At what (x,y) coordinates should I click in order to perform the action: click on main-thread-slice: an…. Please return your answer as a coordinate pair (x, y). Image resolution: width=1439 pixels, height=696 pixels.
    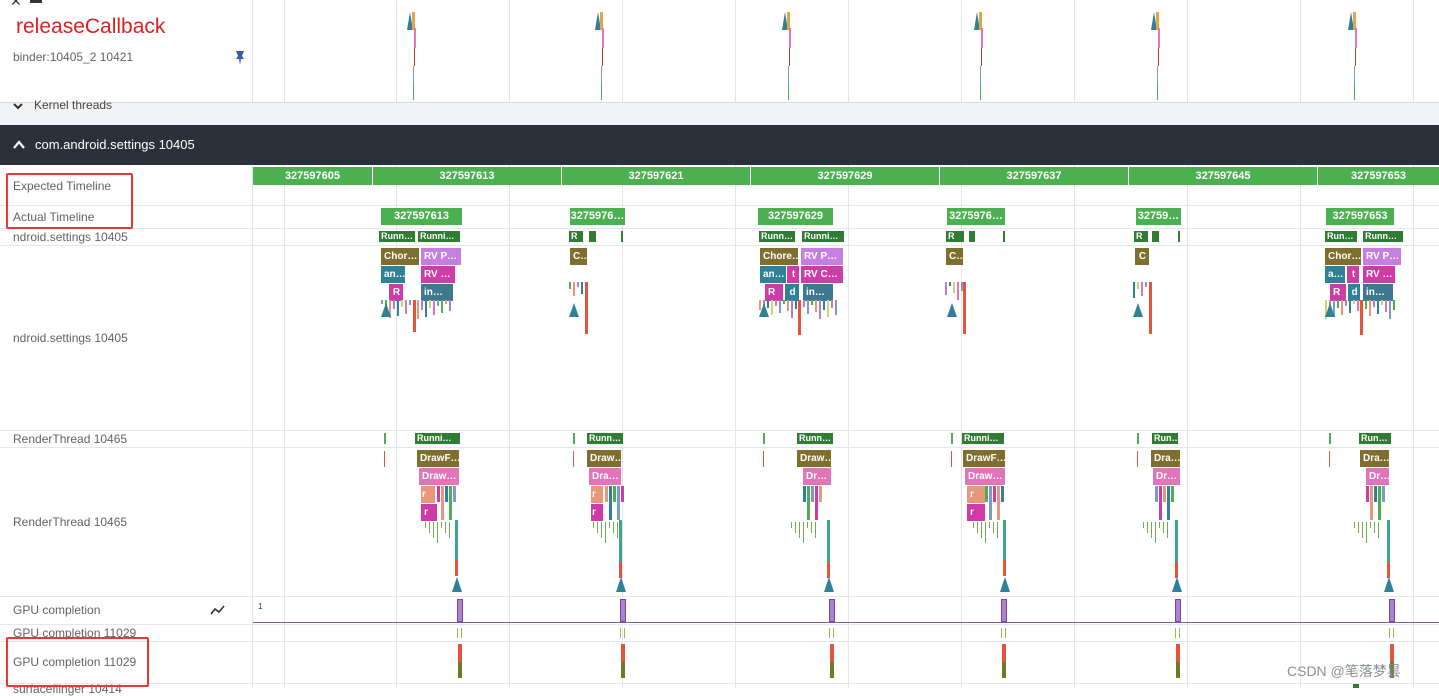
    Looking at the image, I should click on (773, 274).